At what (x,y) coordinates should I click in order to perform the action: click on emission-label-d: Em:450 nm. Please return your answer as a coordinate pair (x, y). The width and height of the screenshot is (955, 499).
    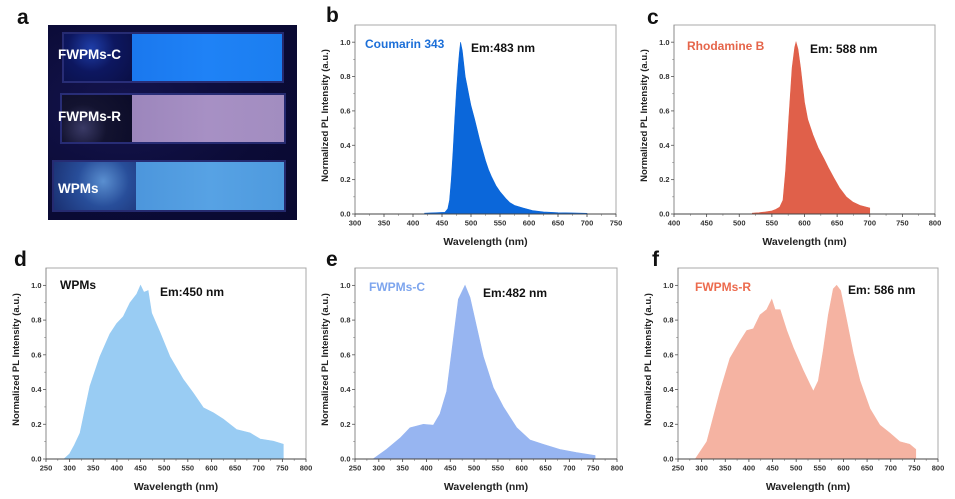
    Looking at the image, I should click on (192, 292).